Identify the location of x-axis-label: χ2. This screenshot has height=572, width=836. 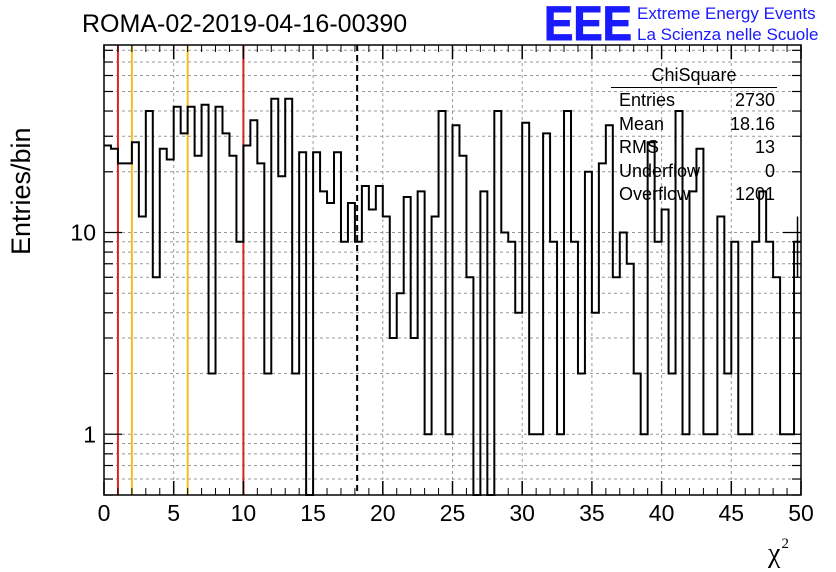
(778, 553).